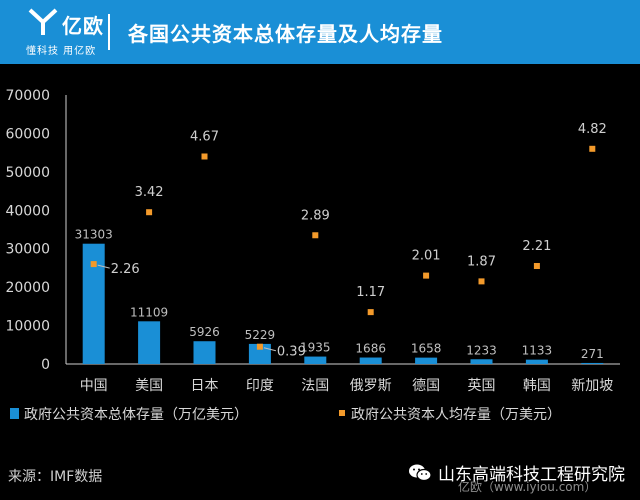 The image size is (640, 500). Describe the element at coordinates (14, 413) in the screenshot. I see `legend-swatch-bar` at that location.